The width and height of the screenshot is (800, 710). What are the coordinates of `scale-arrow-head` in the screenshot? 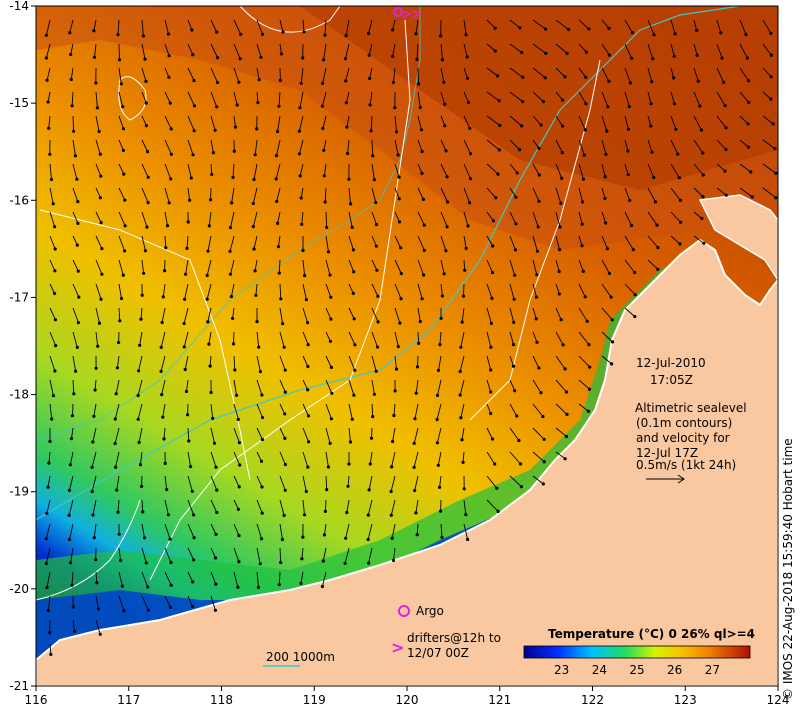 It's located at (681, 479).